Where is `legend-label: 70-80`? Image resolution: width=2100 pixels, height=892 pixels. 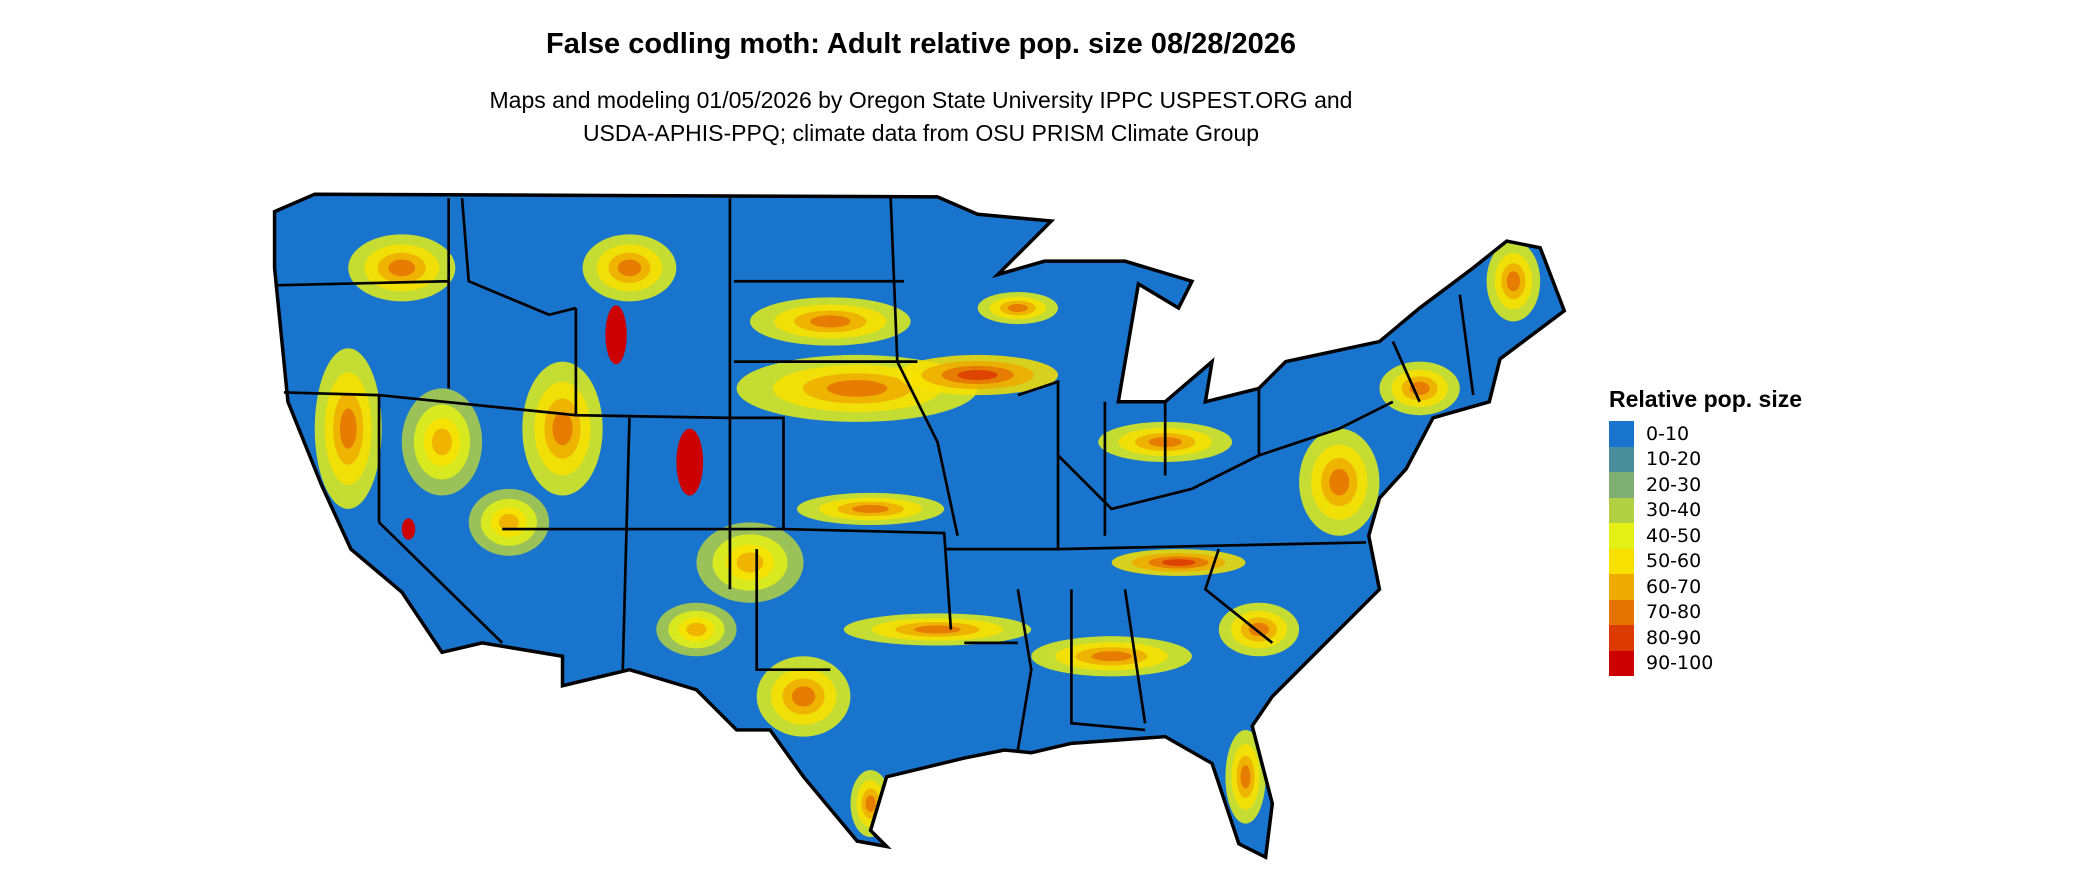
legend-label: 70-80 is located at coordinates (1674, 612).